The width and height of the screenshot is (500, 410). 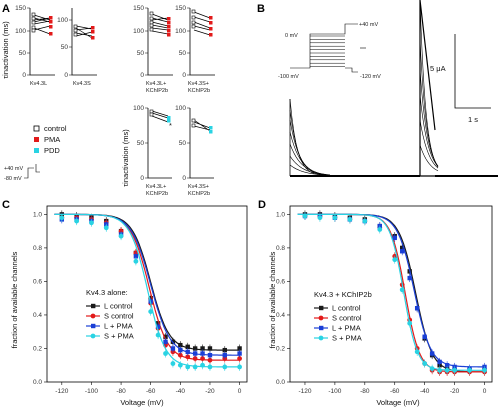 I want to click on protocol-hold-label: +40 mV, so click(x=13, y=169).